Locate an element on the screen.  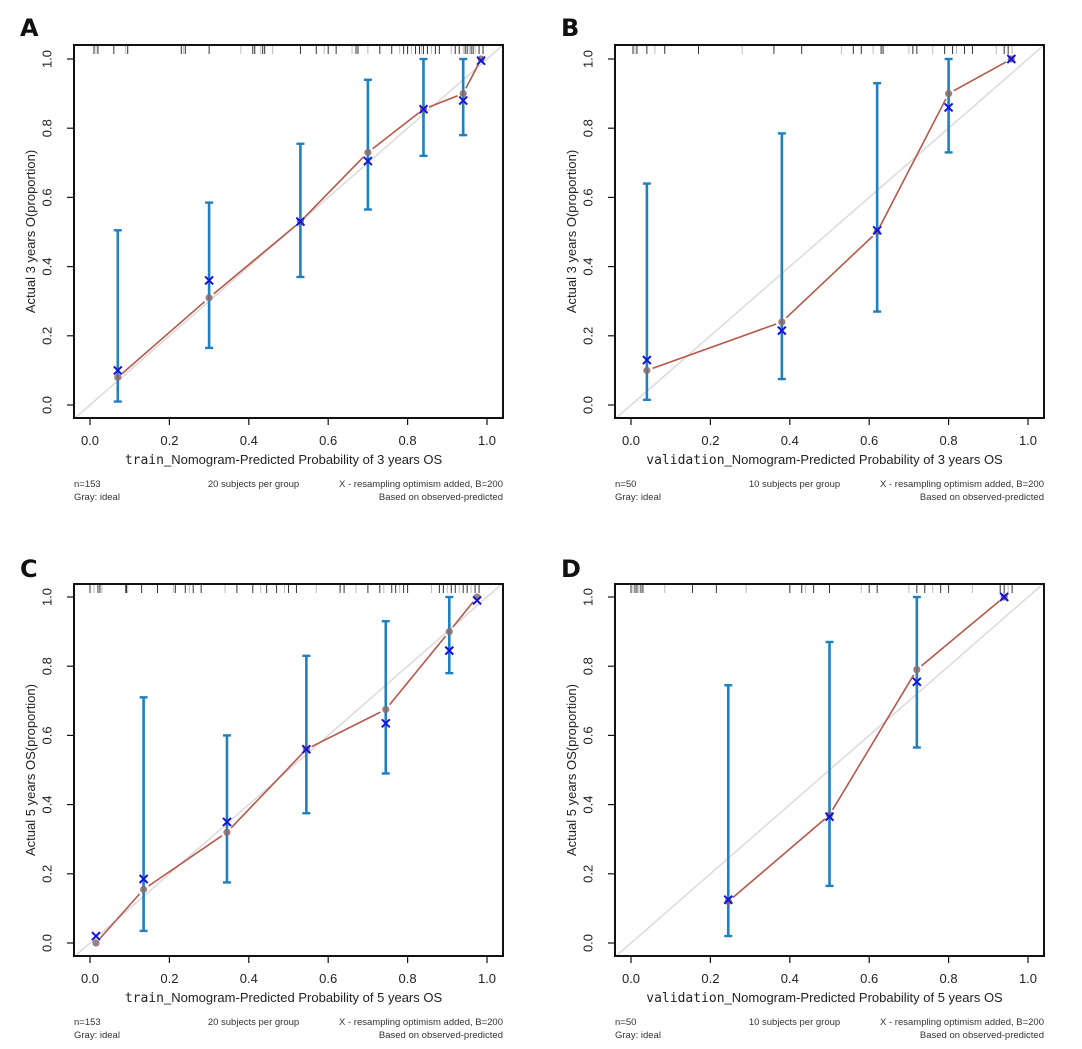
y-tick-label: 0.2 is located at coordinates (587, 874).